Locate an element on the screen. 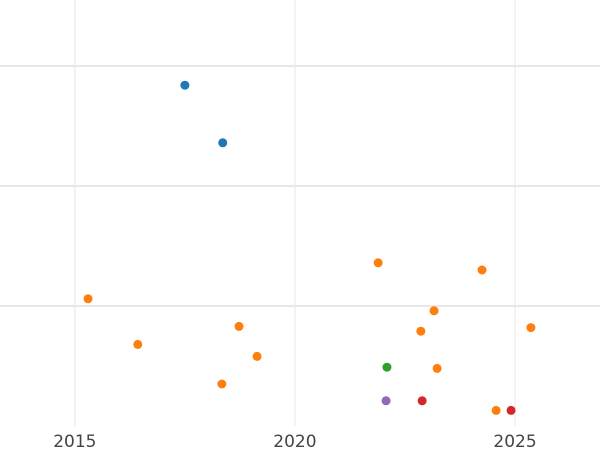 The width and height of the screenshot is (600, 450). x-axis-ticks: 2015 2020 2025 is located at coordinates (294, 441).